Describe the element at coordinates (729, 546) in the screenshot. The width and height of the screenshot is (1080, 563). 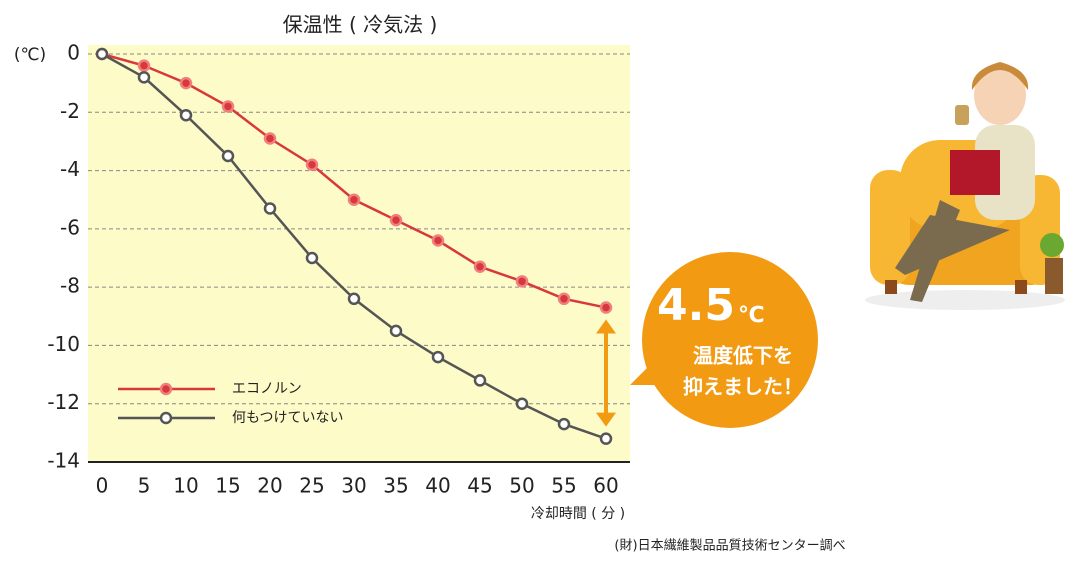
I see `source-note: (財)日本繊維製品品質技術センター調べ` at that location.